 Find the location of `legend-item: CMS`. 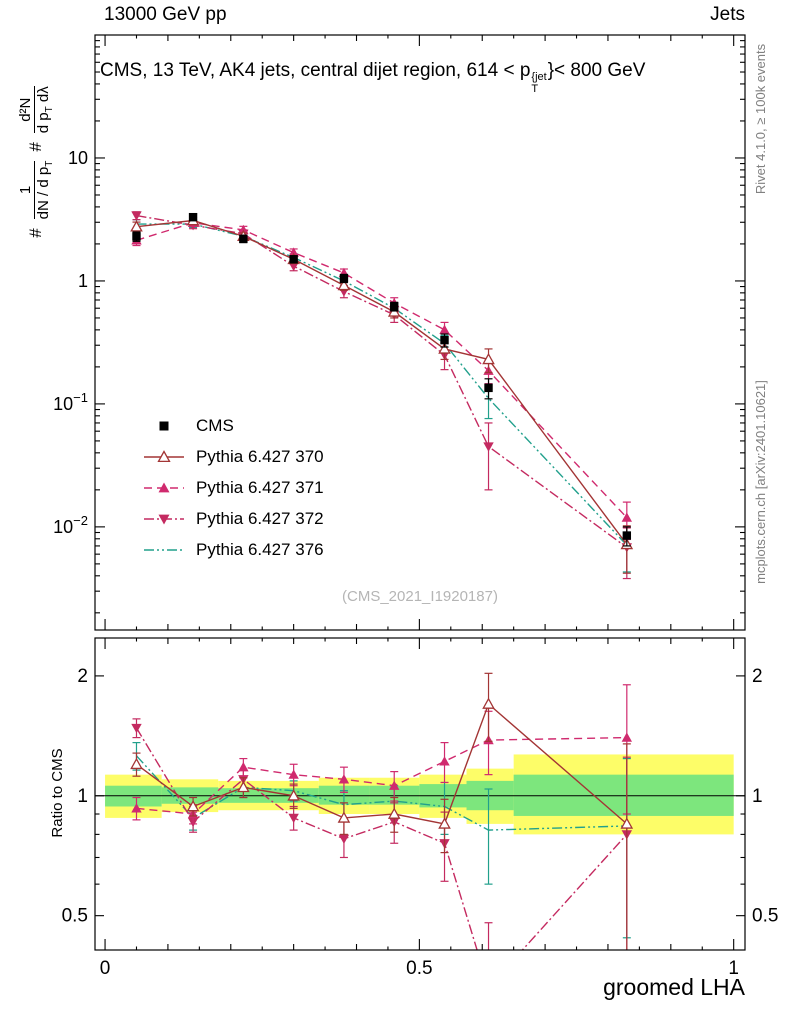

legend-item: CMS is located at coordinates (233, 425).